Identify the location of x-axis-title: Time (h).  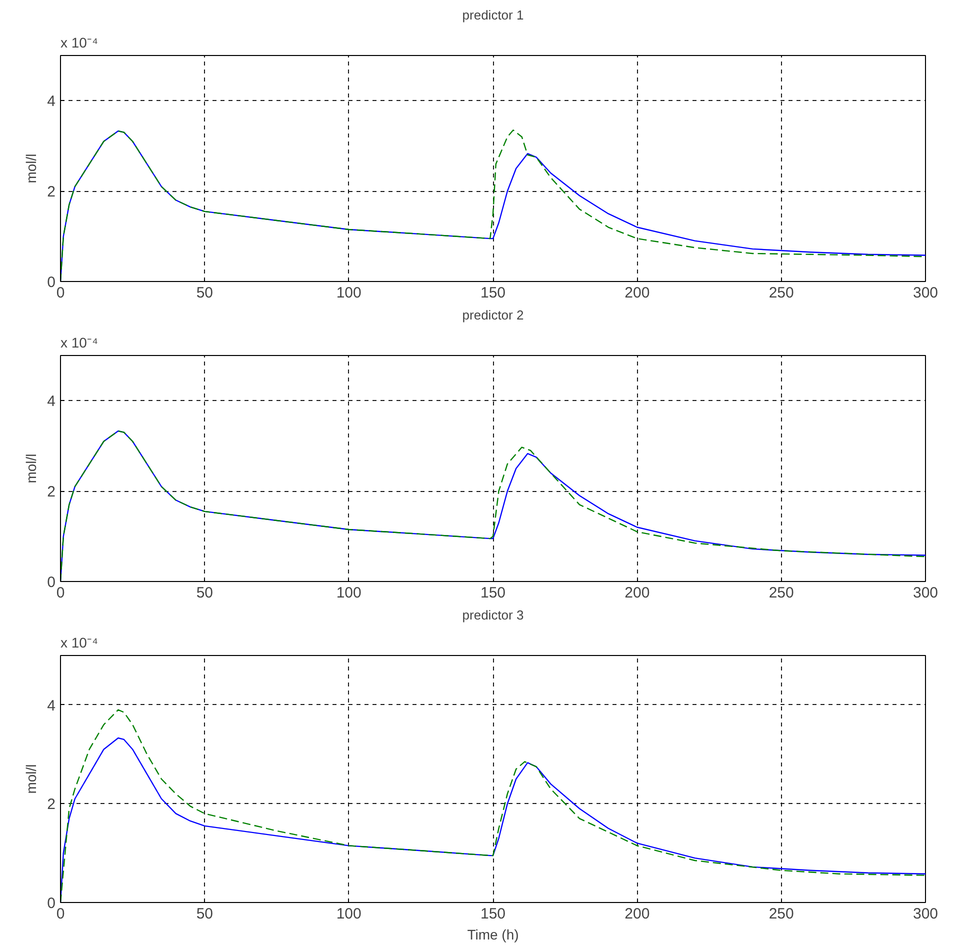
(493, 934).